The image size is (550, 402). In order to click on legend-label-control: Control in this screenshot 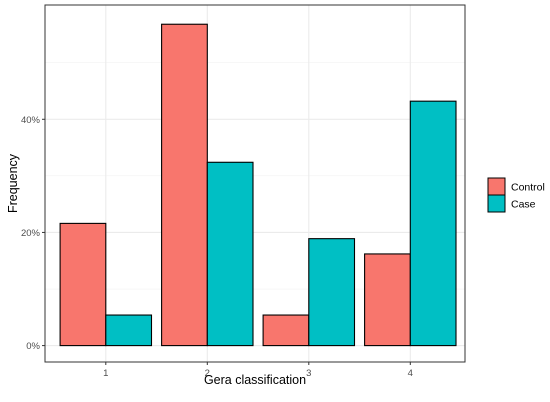, I will do `click(528, 187)`.